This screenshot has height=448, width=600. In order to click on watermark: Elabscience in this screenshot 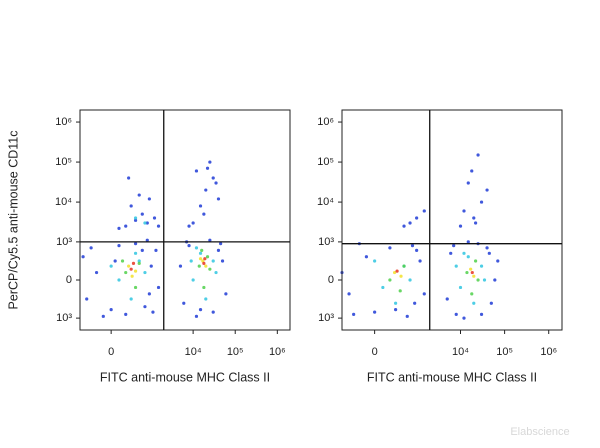, I will do `click(539, 432)`.